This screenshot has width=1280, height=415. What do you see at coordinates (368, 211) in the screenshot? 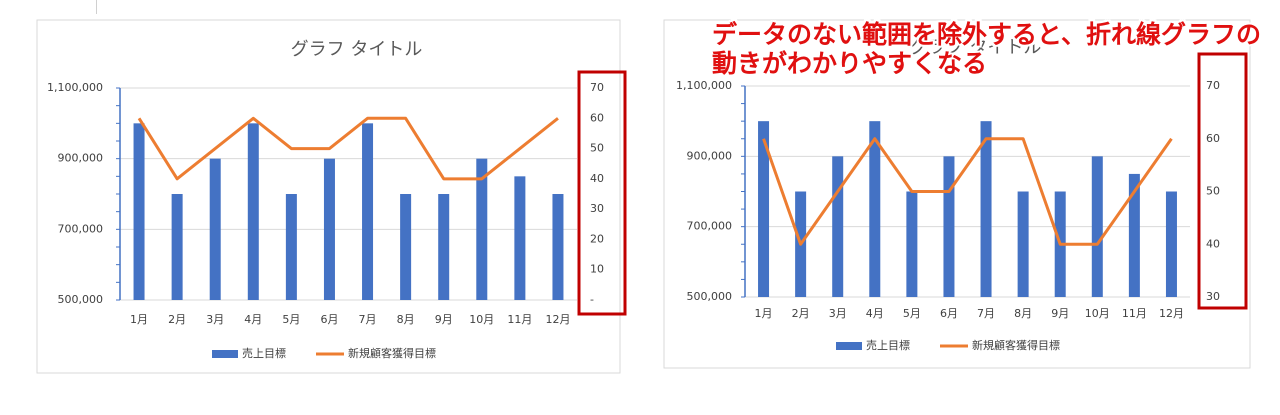
I see `chart-1-bar-7月` at bounding box center [368, 211].